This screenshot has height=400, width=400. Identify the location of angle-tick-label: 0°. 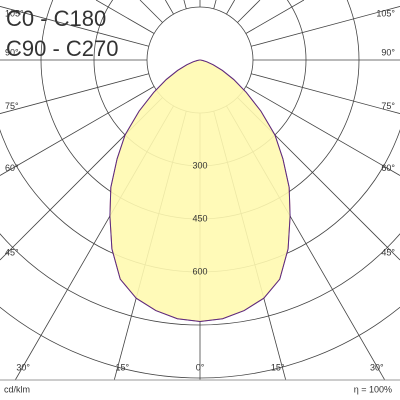
(200, 367).